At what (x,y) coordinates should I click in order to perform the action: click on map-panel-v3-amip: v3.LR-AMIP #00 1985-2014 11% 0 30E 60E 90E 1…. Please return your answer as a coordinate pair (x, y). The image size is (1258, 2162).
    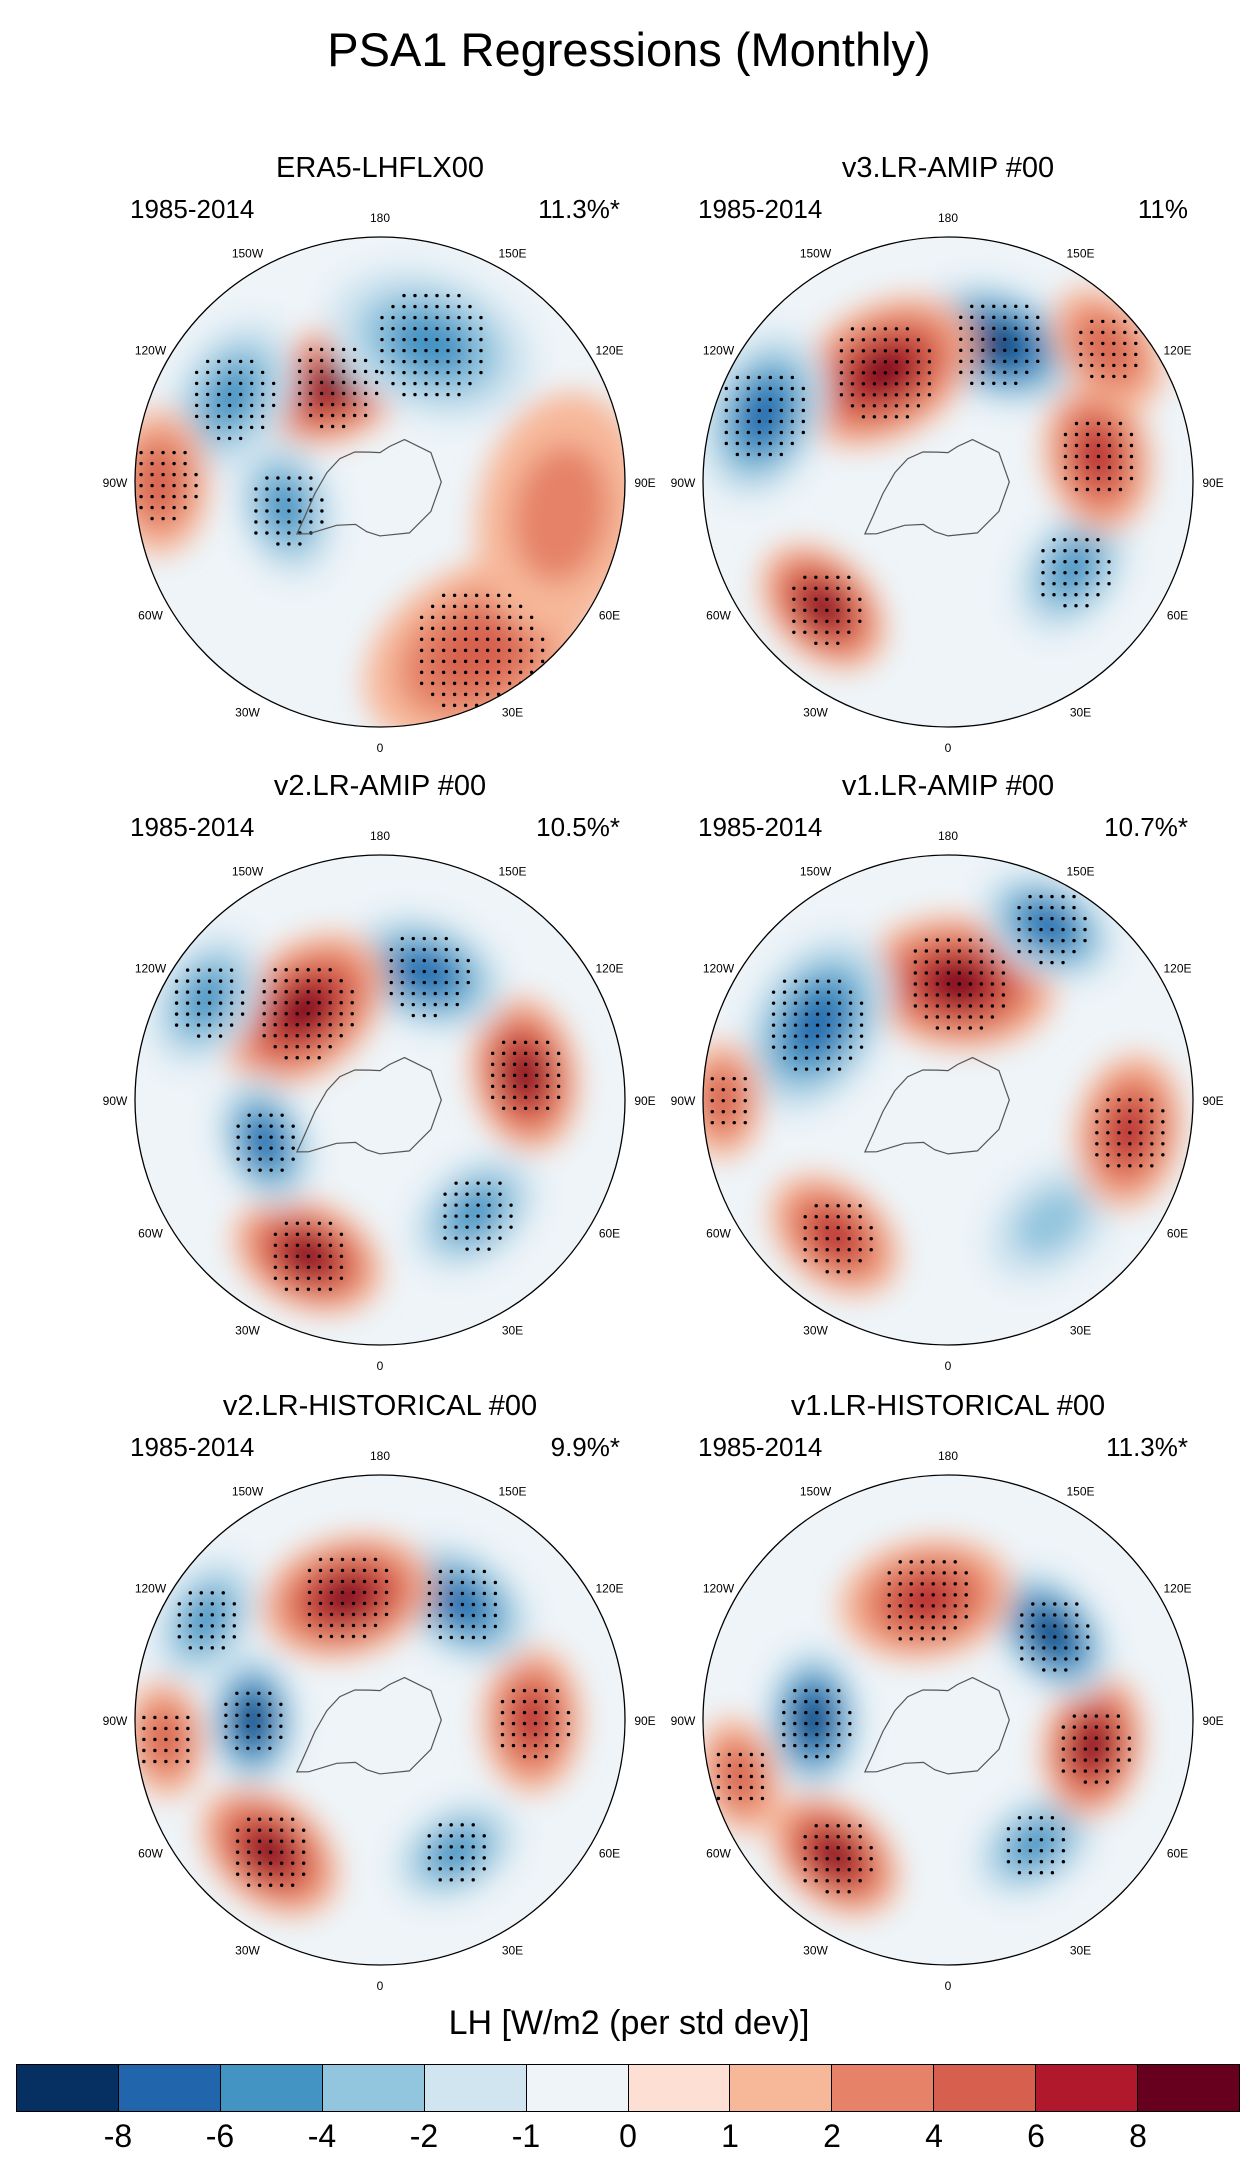
    Looking at the image, I should click on (948, 462).